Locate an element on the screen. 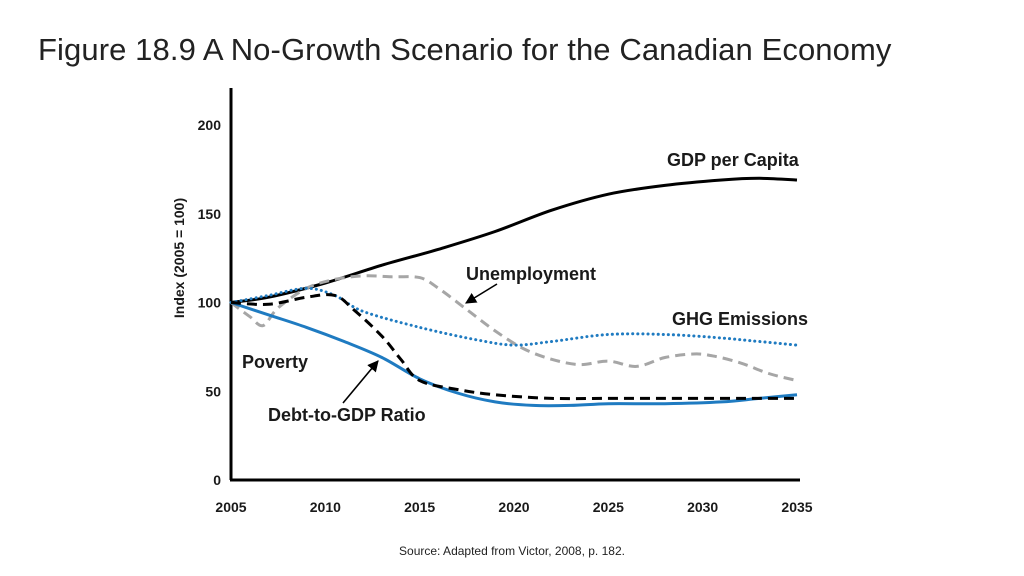 The image size is (1024, 576). x-tick-label: 2010 is located at coordinates (325, 507).